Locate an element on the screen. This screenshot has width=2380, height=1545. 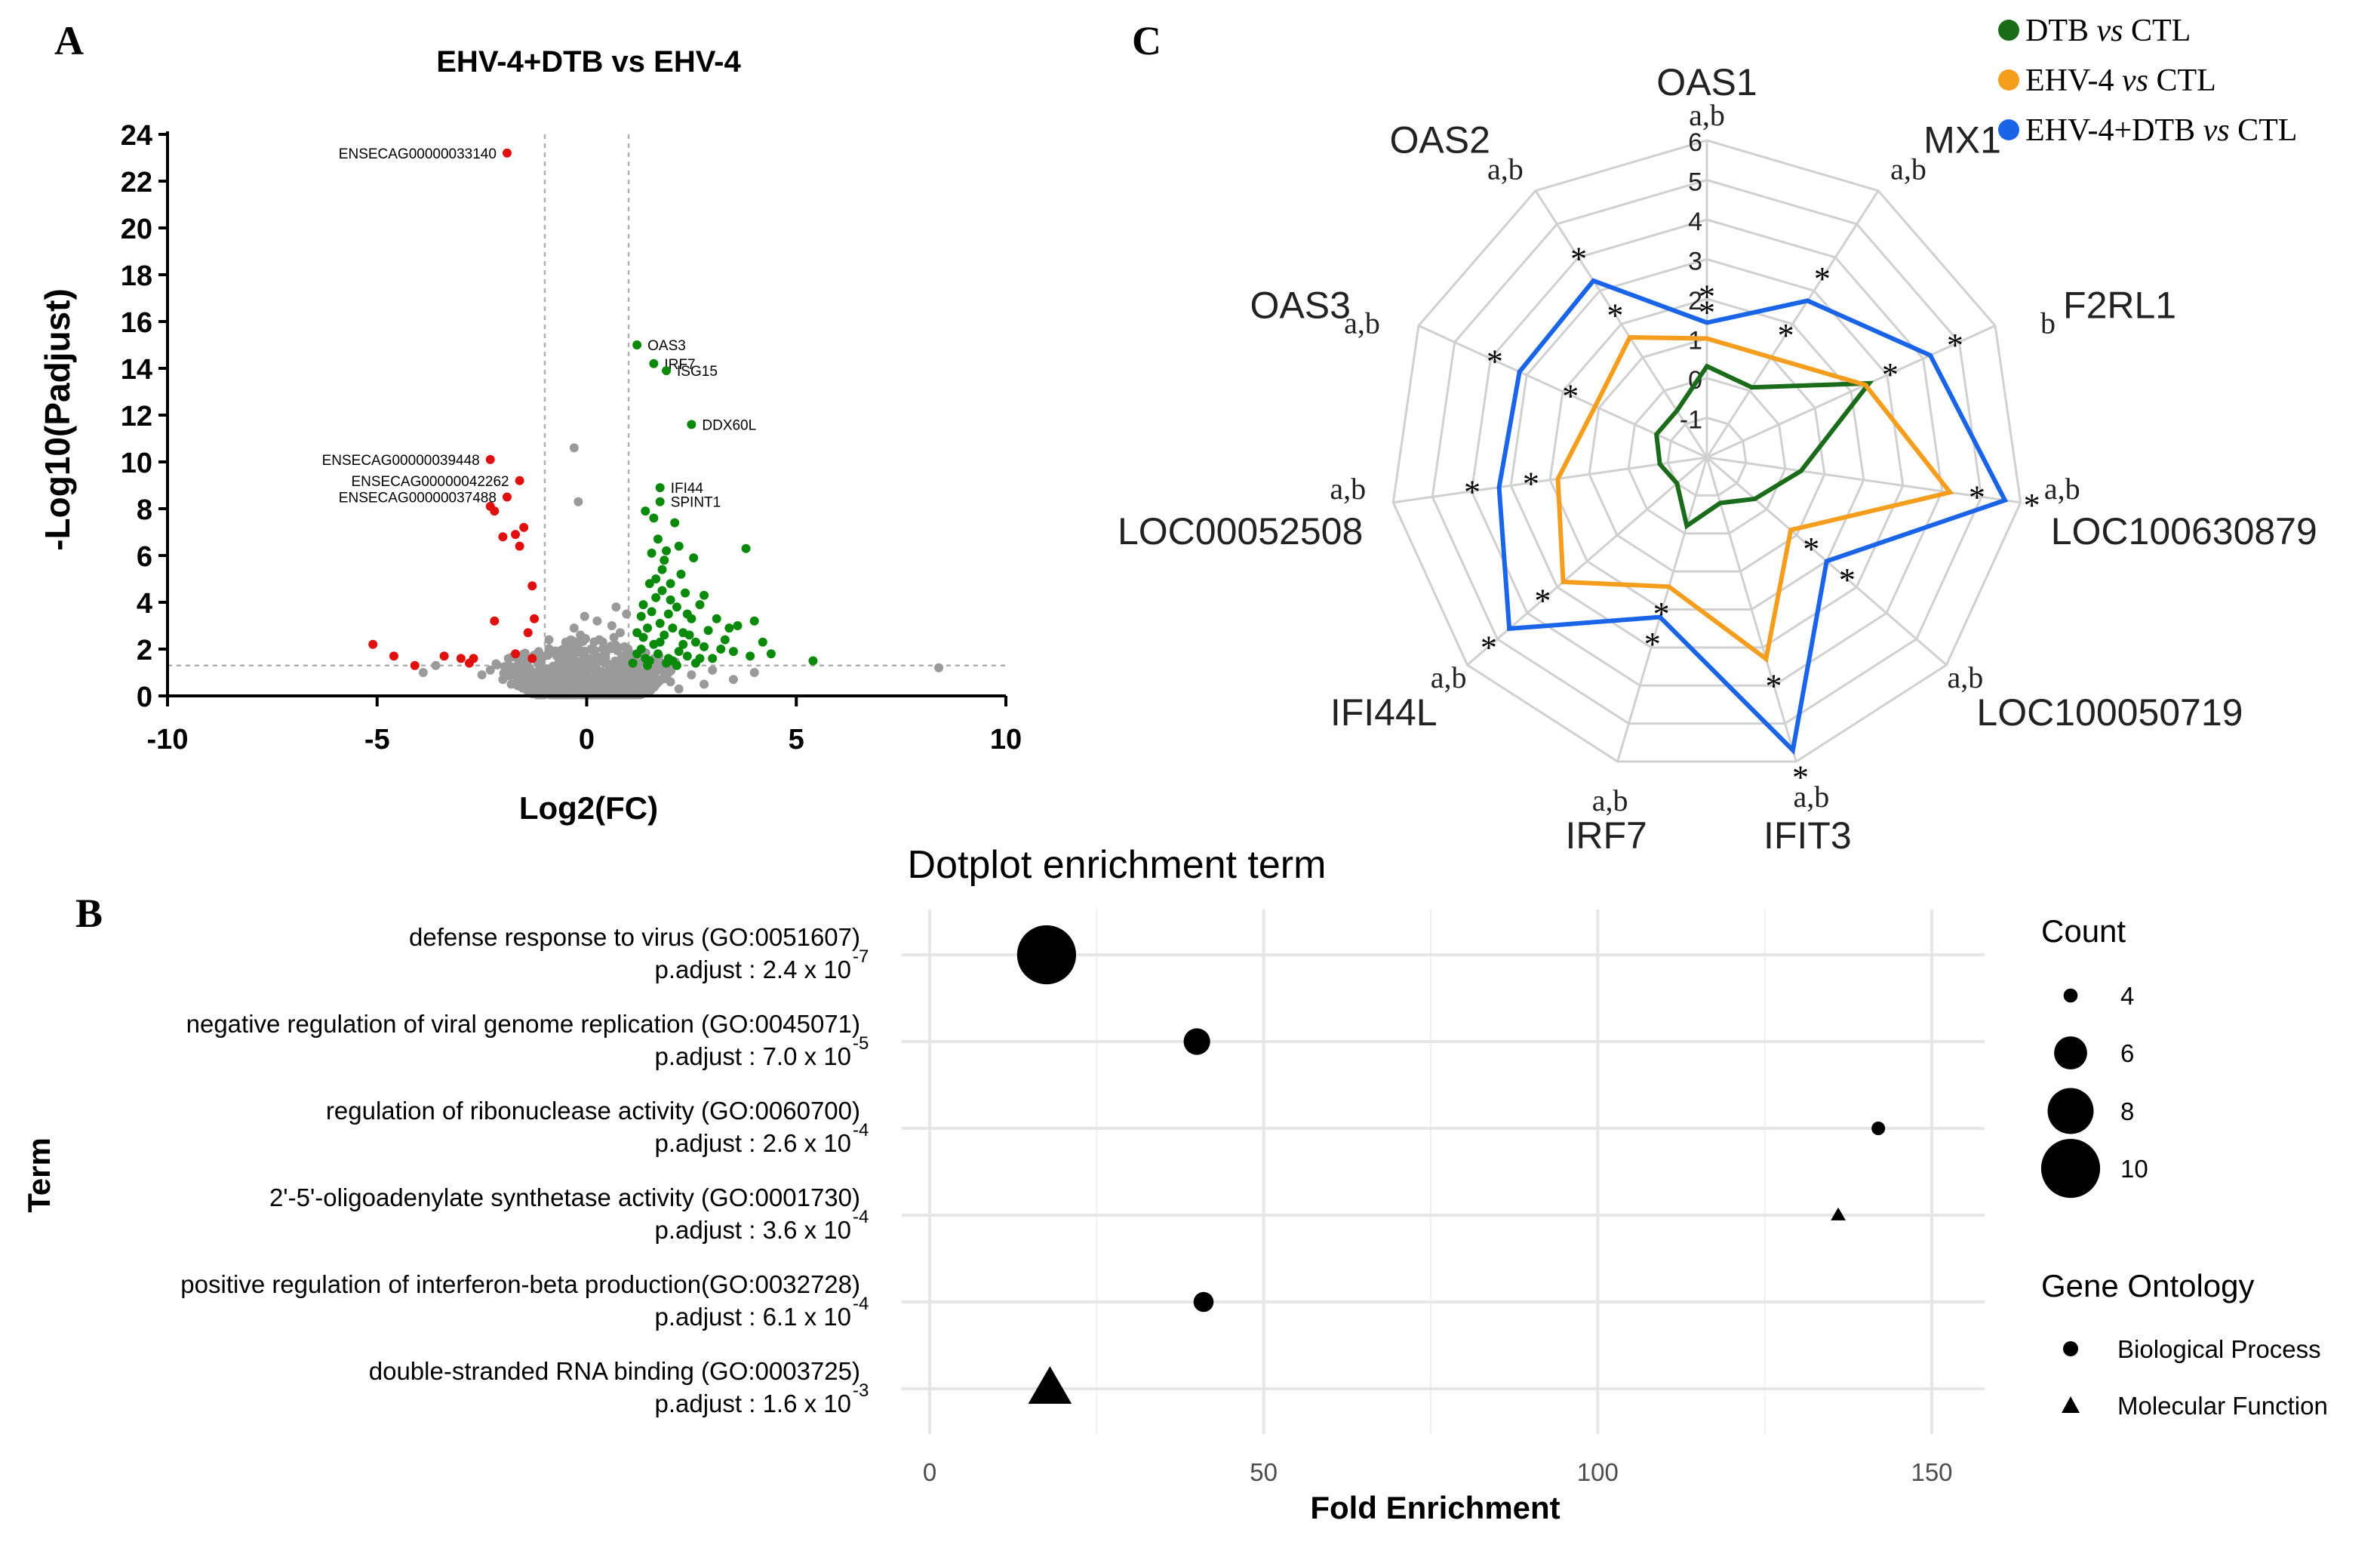
point-label: ENSECAG00000039448 is located at coordinates (401, 461).